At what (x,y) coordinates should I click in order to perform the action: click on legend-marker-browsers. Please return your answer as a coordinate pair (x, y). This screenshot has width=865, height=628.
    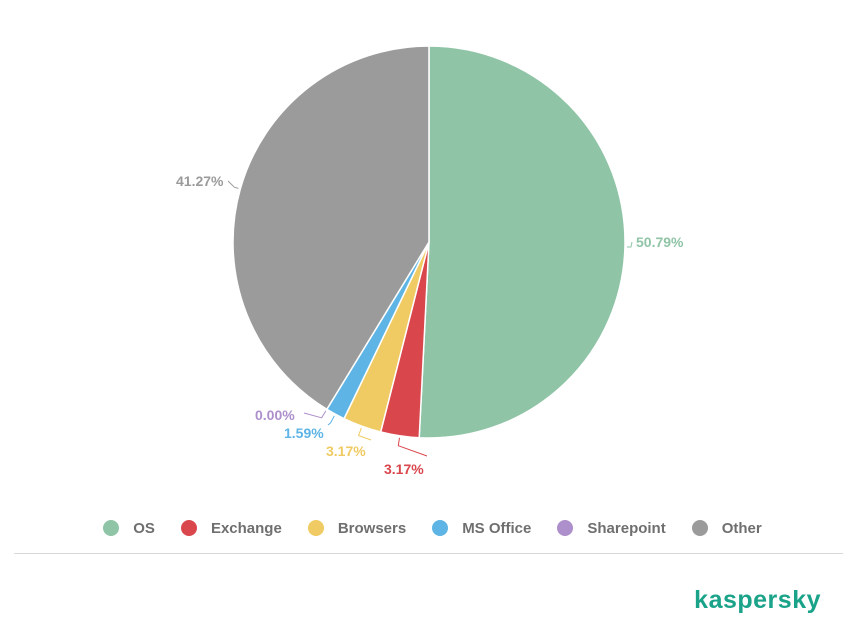
    Looking at the image, I should click on (315, 528).